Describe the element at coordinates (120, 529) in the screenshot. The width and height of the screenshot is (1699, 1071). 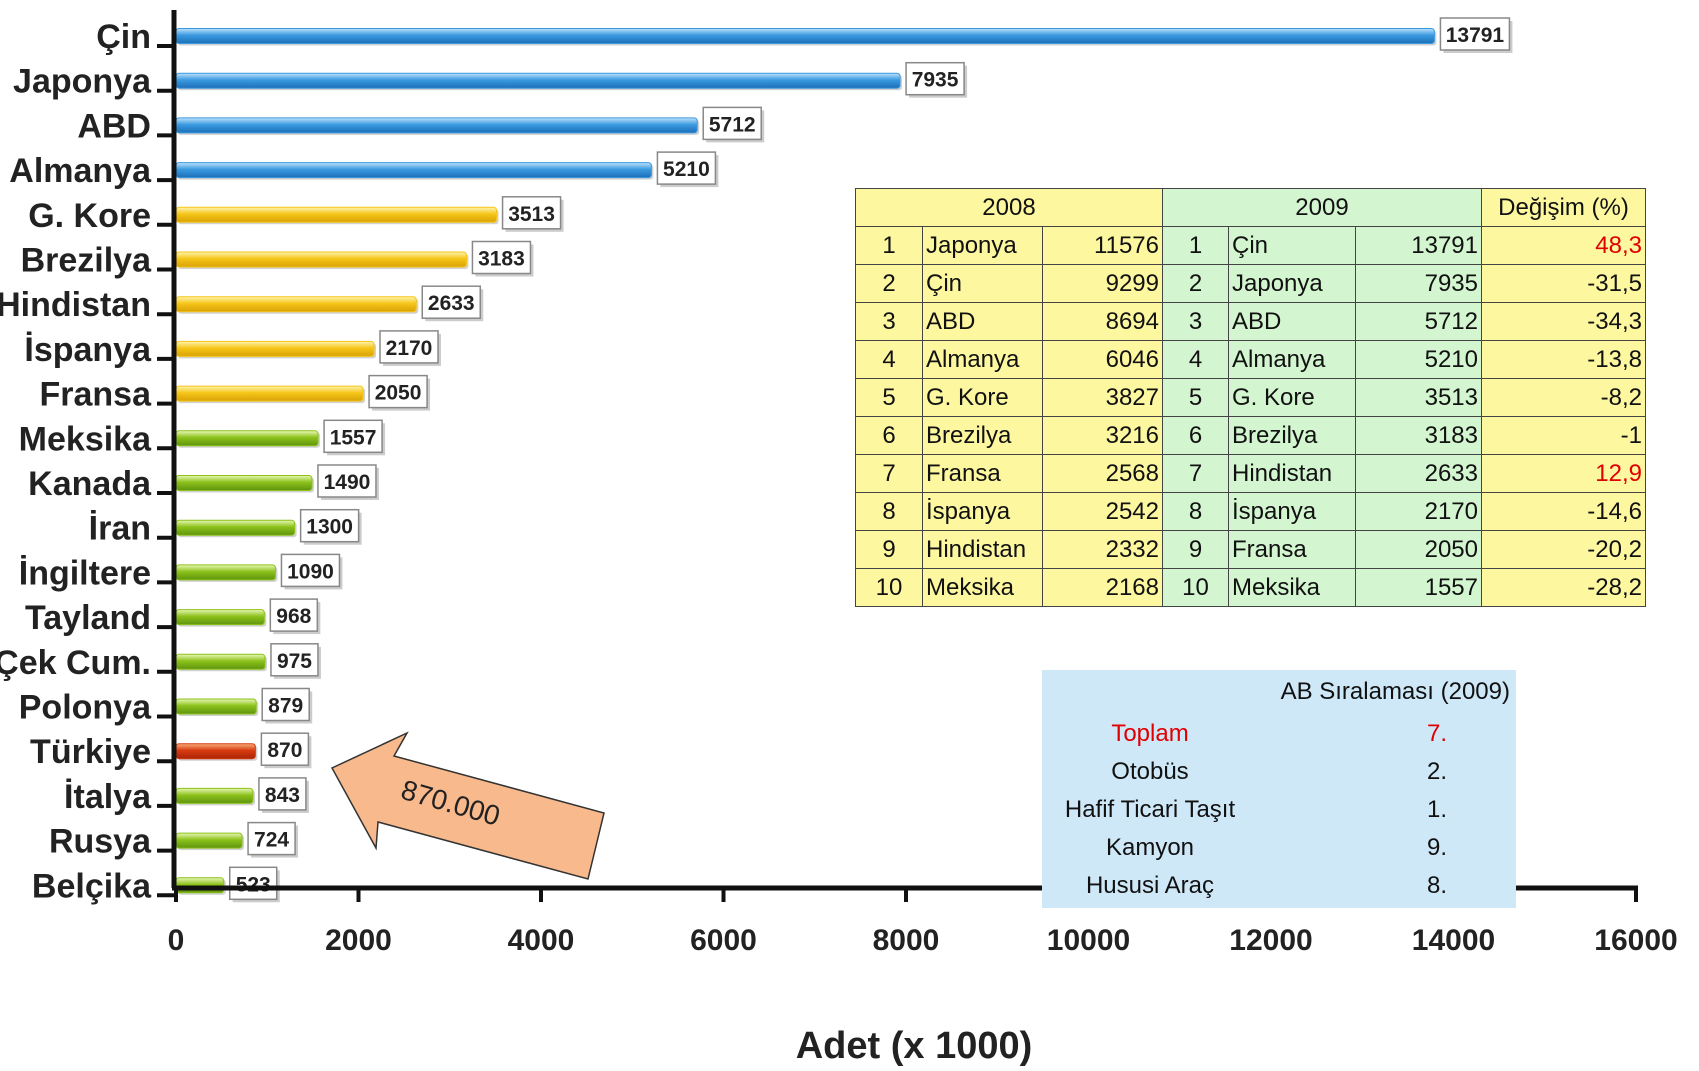
I see `category-label: İran` at that location.